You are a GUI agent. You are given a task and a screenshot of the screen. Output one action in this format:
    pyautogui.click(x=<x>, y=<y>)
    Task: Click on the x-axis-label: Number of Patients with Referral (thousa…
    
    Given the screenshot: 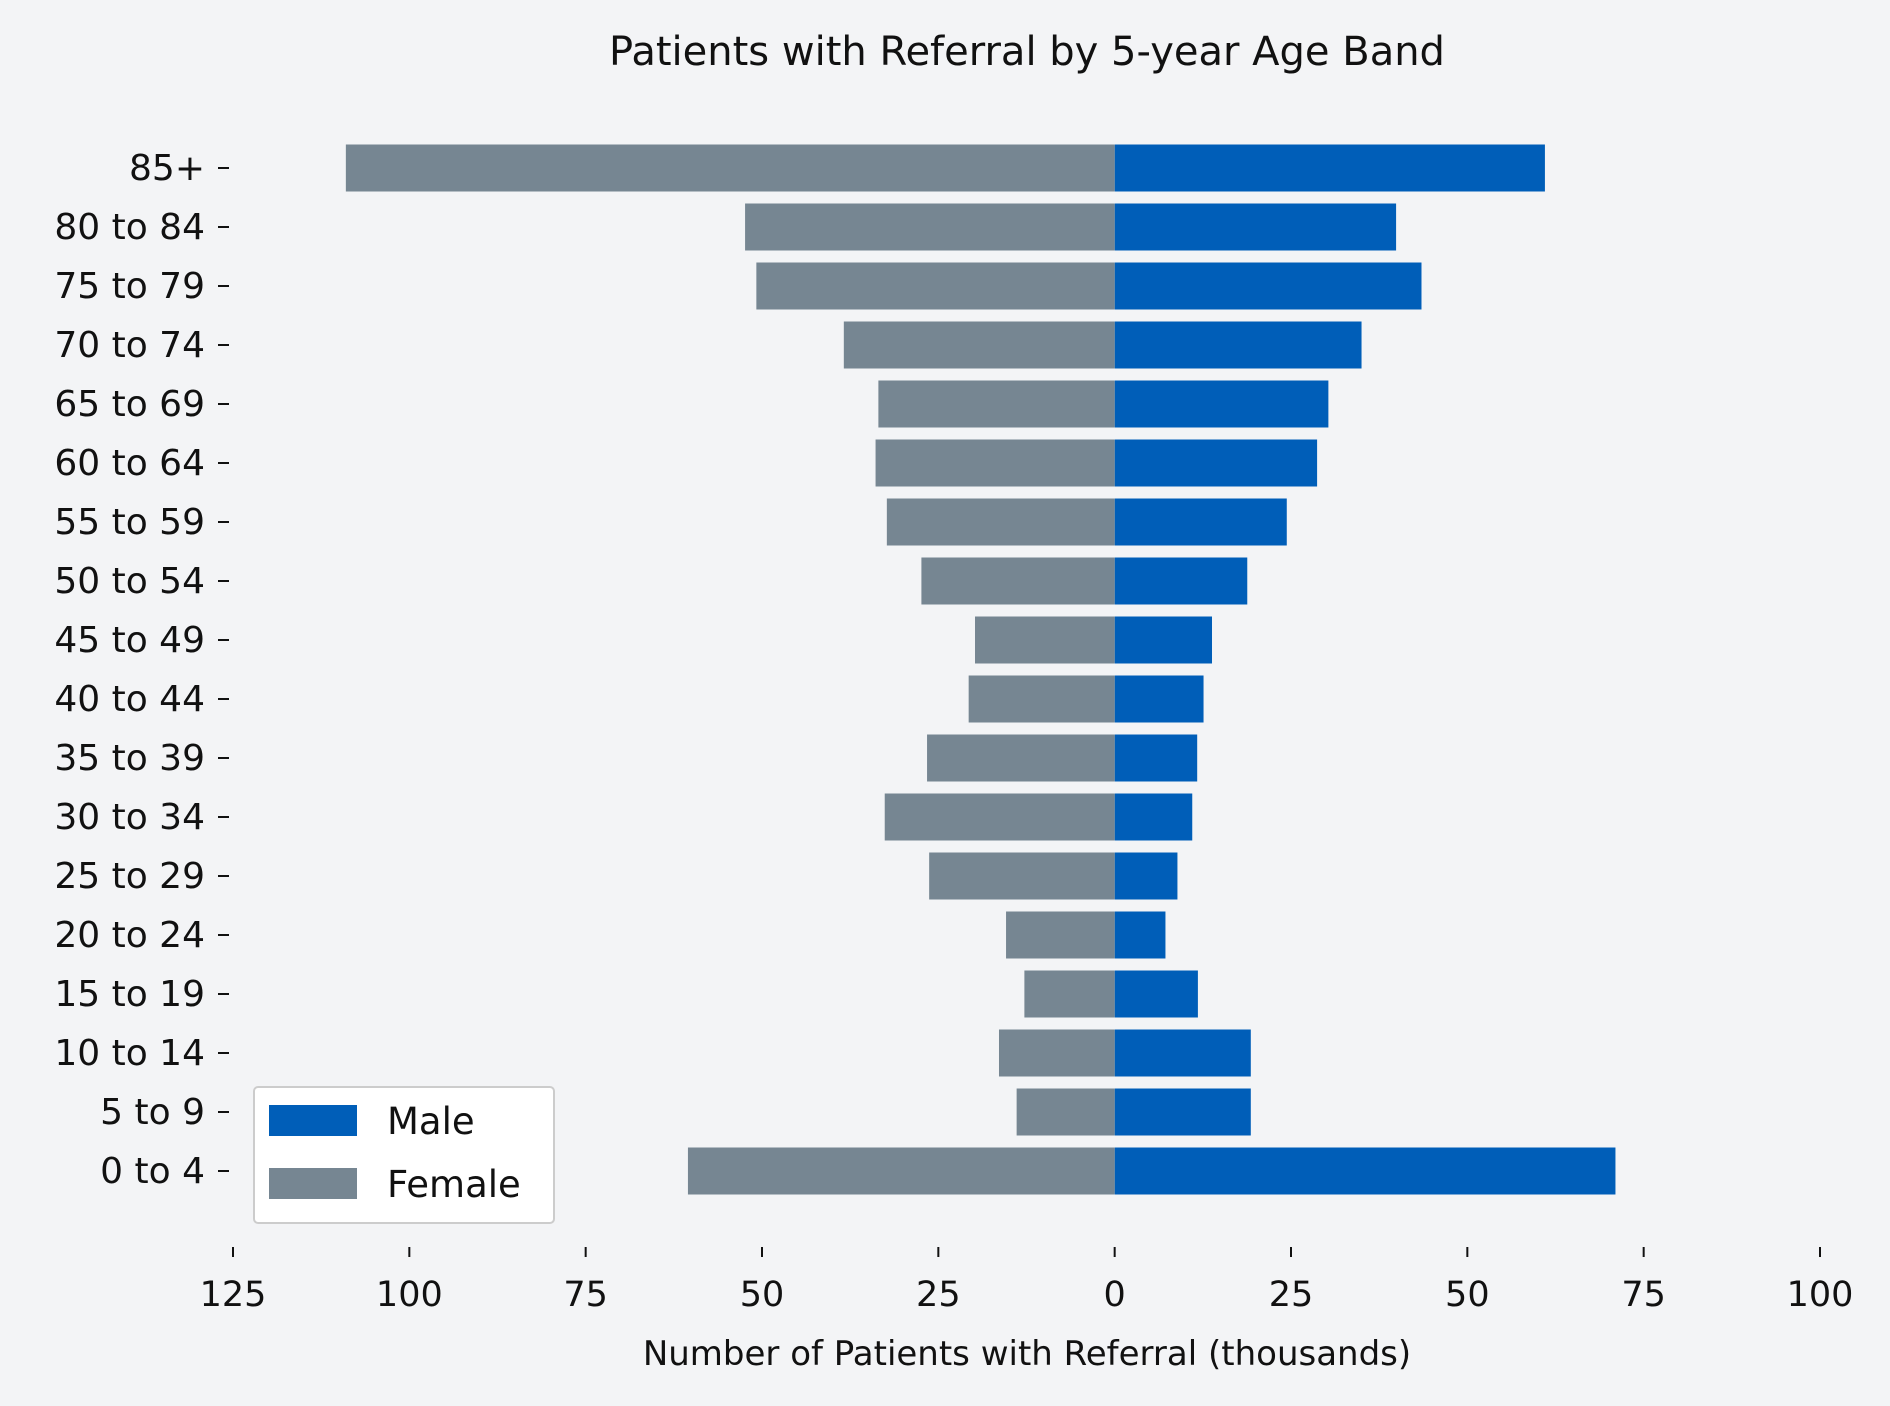 What is the action you would take?
    pyautogui.click(x=1027, y=1354)
    